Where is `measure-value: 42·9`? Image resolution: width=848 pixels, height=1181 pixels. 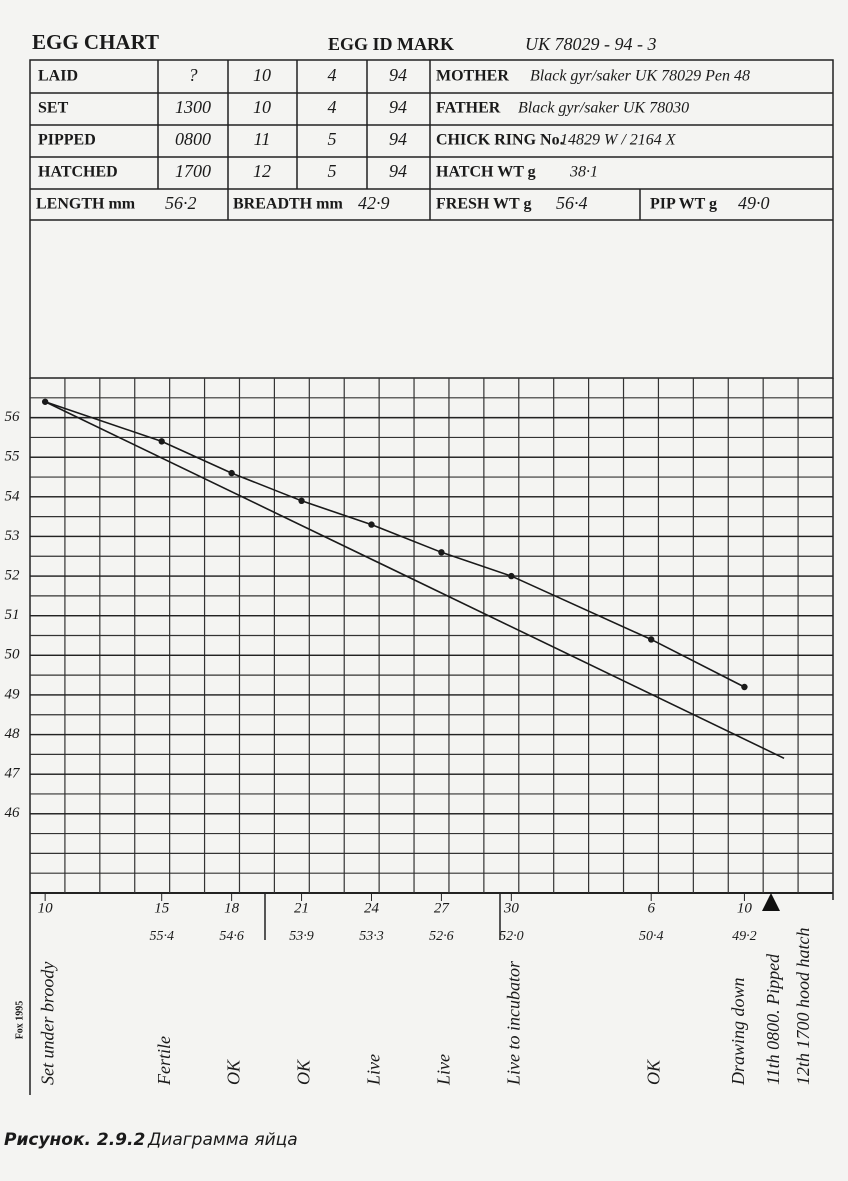
measure-value: 42·9 is located at coordinates (374, 203).